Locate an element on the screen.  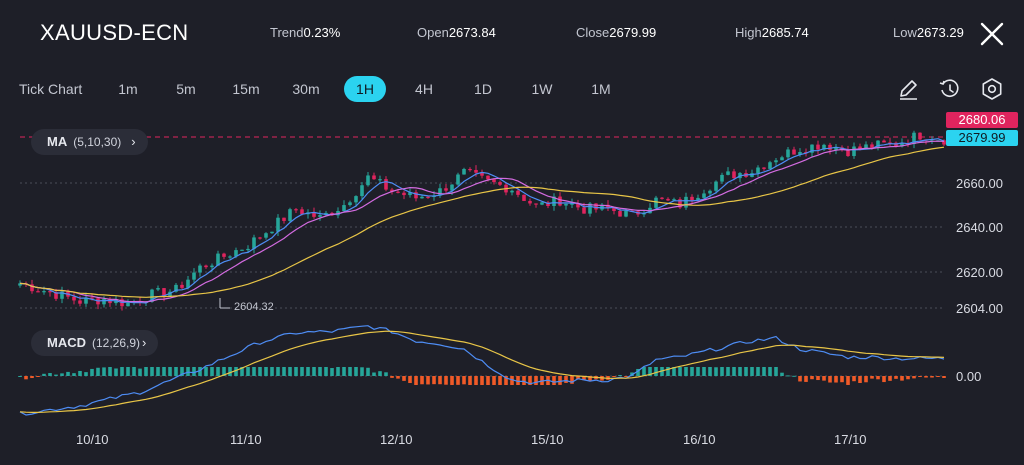
timeframe-4h: 4H is located at coordinates (424, 89).